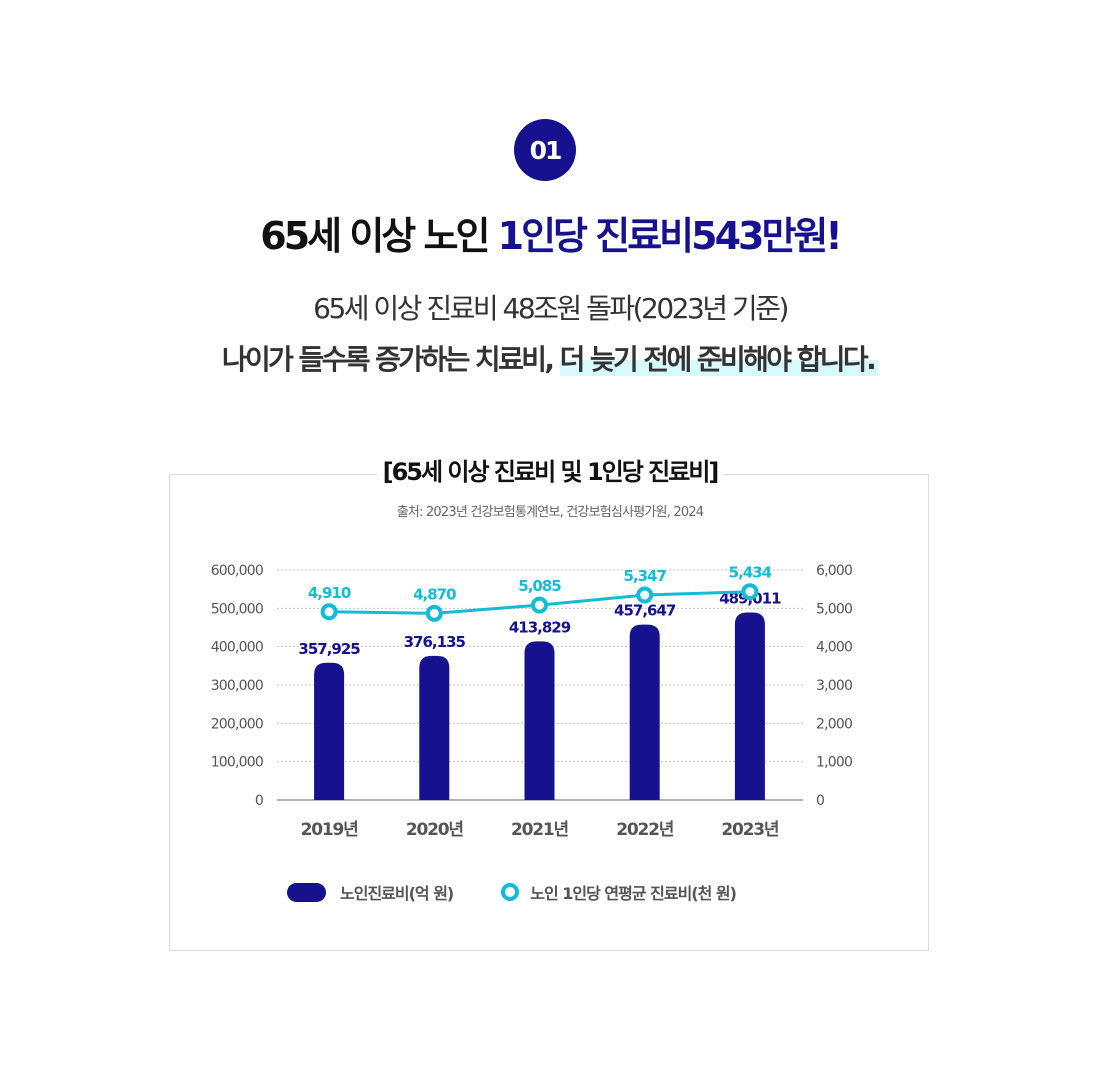 The height and width of the screenshot is (1086, 1100). I want to click on subtitle-line2: 나이가 들수록 증가하는 치료비, 더 늦기 전에 준비해야 합니다., so click(550, 358).